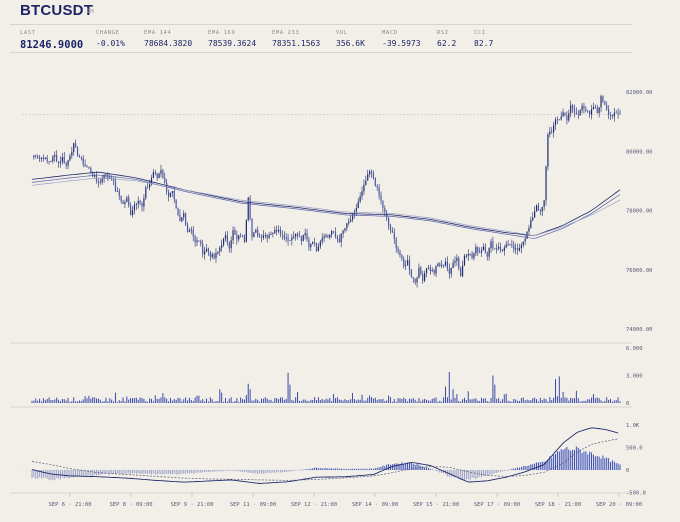  What do you see at coordinates (130, 505) in the screenshot?
I see `x-tick-label: SEP 8 · 09:00` at bounding box center [130, 505].